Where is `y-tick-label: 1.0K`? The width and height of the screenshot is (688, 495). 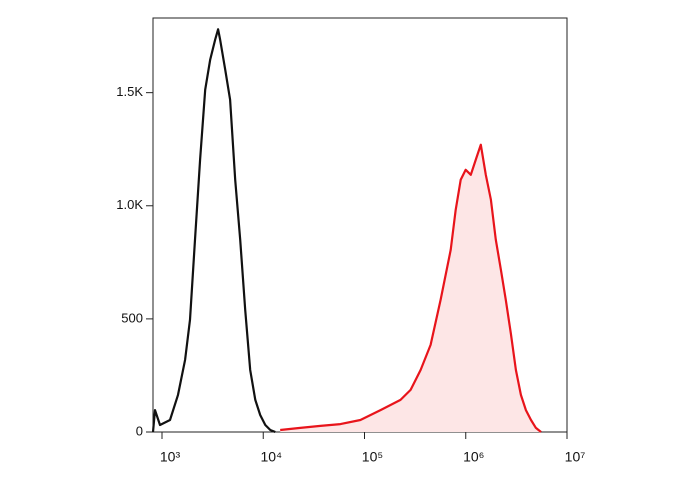 y-tick-label: 1.0K is located at coordinates (129, 204).